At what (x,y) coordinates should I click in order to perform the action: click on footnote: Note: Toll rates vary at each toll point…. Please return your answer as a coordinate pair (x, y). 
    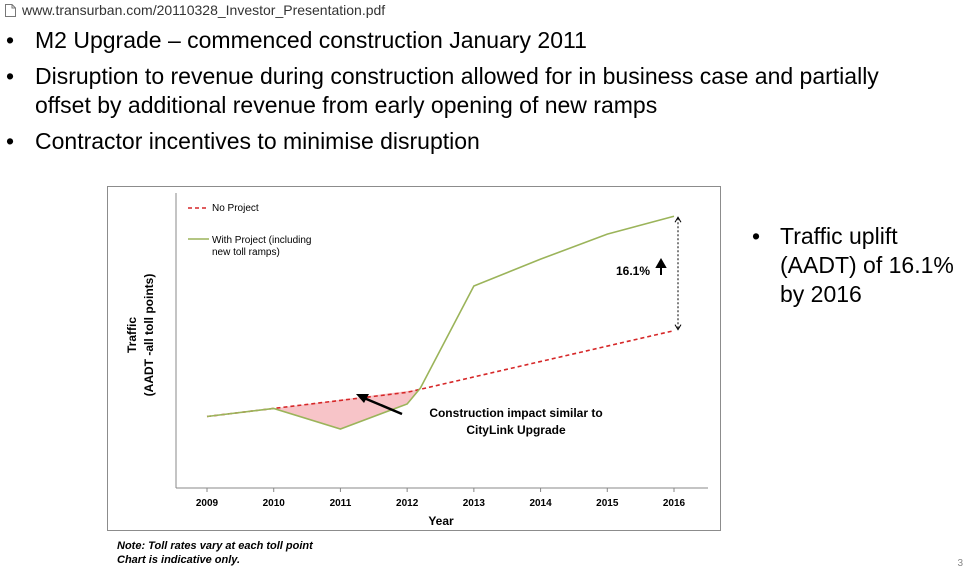
    Looking at the image, I should click on (215, 553).